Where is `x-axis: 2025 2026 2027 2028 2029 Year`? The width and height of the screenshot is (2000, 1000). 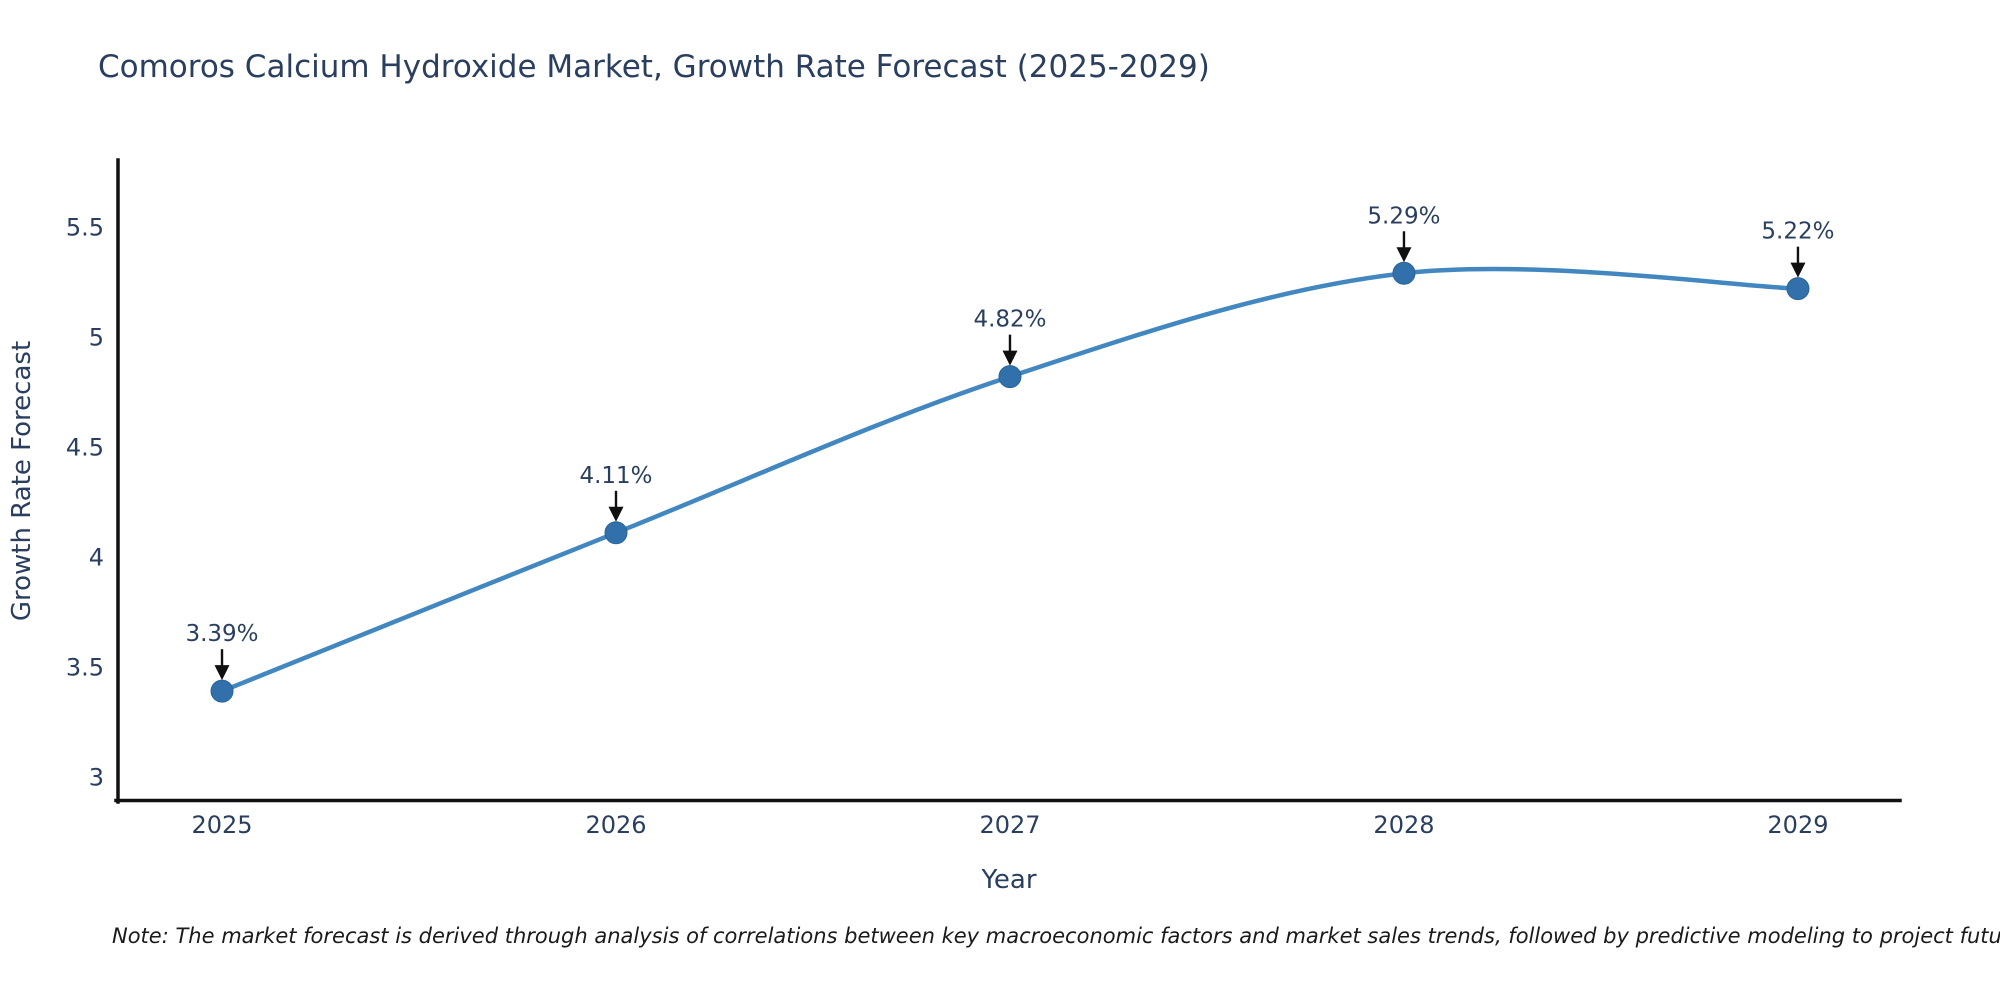 x-axis: 2025 2026 2027 2028 2029 Year is located at coordinates (1008, 846).